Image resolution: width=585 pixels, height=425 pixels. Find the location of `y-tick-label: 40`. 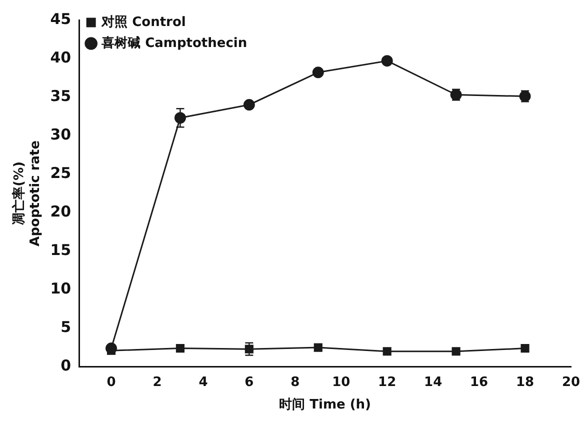

y-tick-label: 40 is located at coordinates (61, 57).